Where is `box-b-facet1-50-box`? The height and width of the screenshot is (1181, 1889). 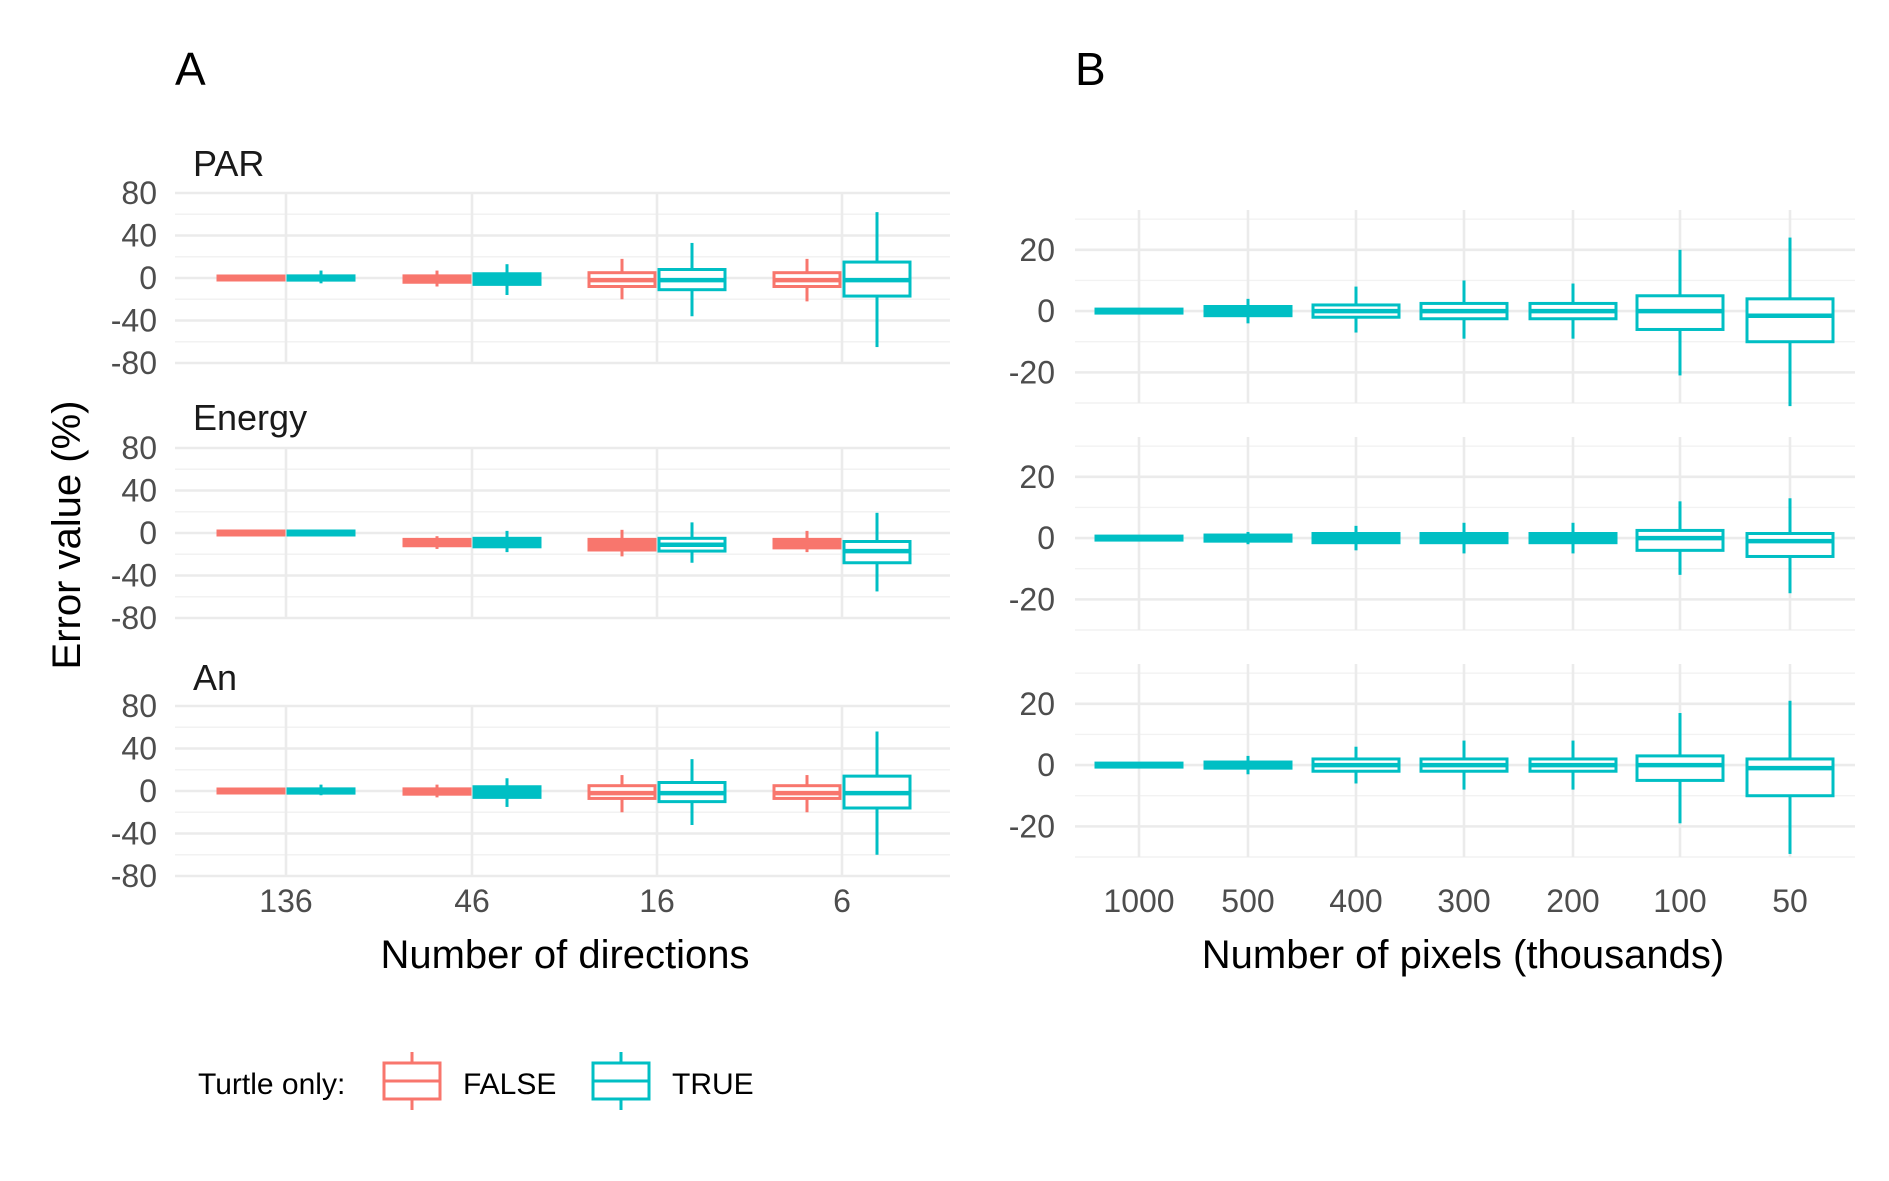 box-b-facet1-50-box is located at coordinates (1790, 320).